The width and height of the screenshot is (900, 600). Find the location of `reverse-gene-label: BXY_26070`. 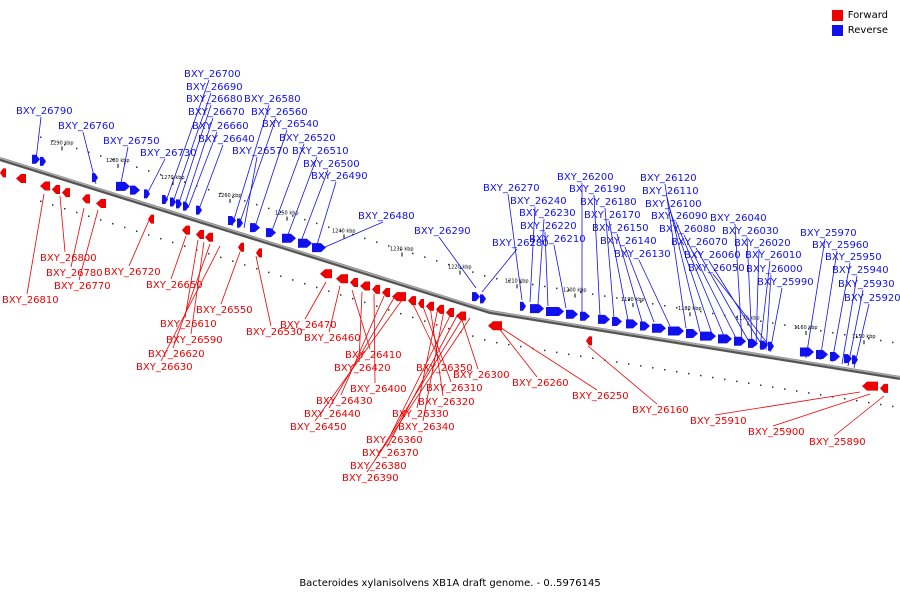

reverse-gene-label: BXY_26070 is located at coordinates (699, 242).